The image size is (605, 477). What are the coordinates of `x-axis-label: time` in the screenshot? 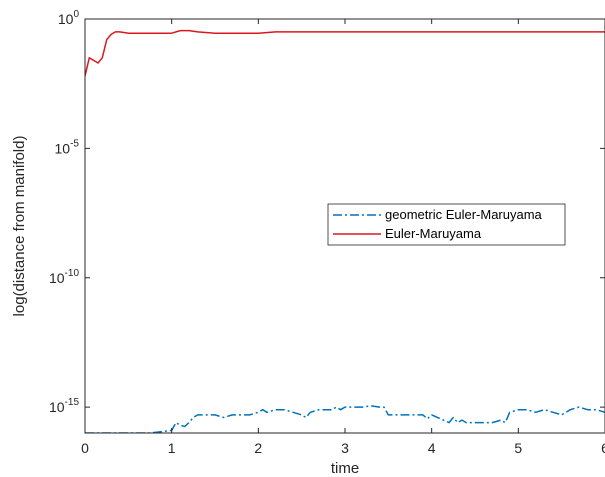 It's located at (345, 468).